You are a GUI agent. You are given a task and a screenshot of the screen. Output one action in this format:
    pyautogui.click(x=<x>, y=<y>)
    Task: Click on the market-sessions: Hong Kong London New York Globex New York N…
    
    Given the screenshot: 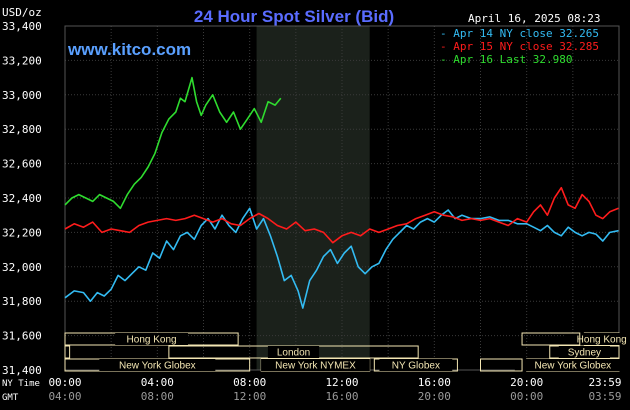 What is the action you would take?
    pyautogui.click(x=347, y=352)
    